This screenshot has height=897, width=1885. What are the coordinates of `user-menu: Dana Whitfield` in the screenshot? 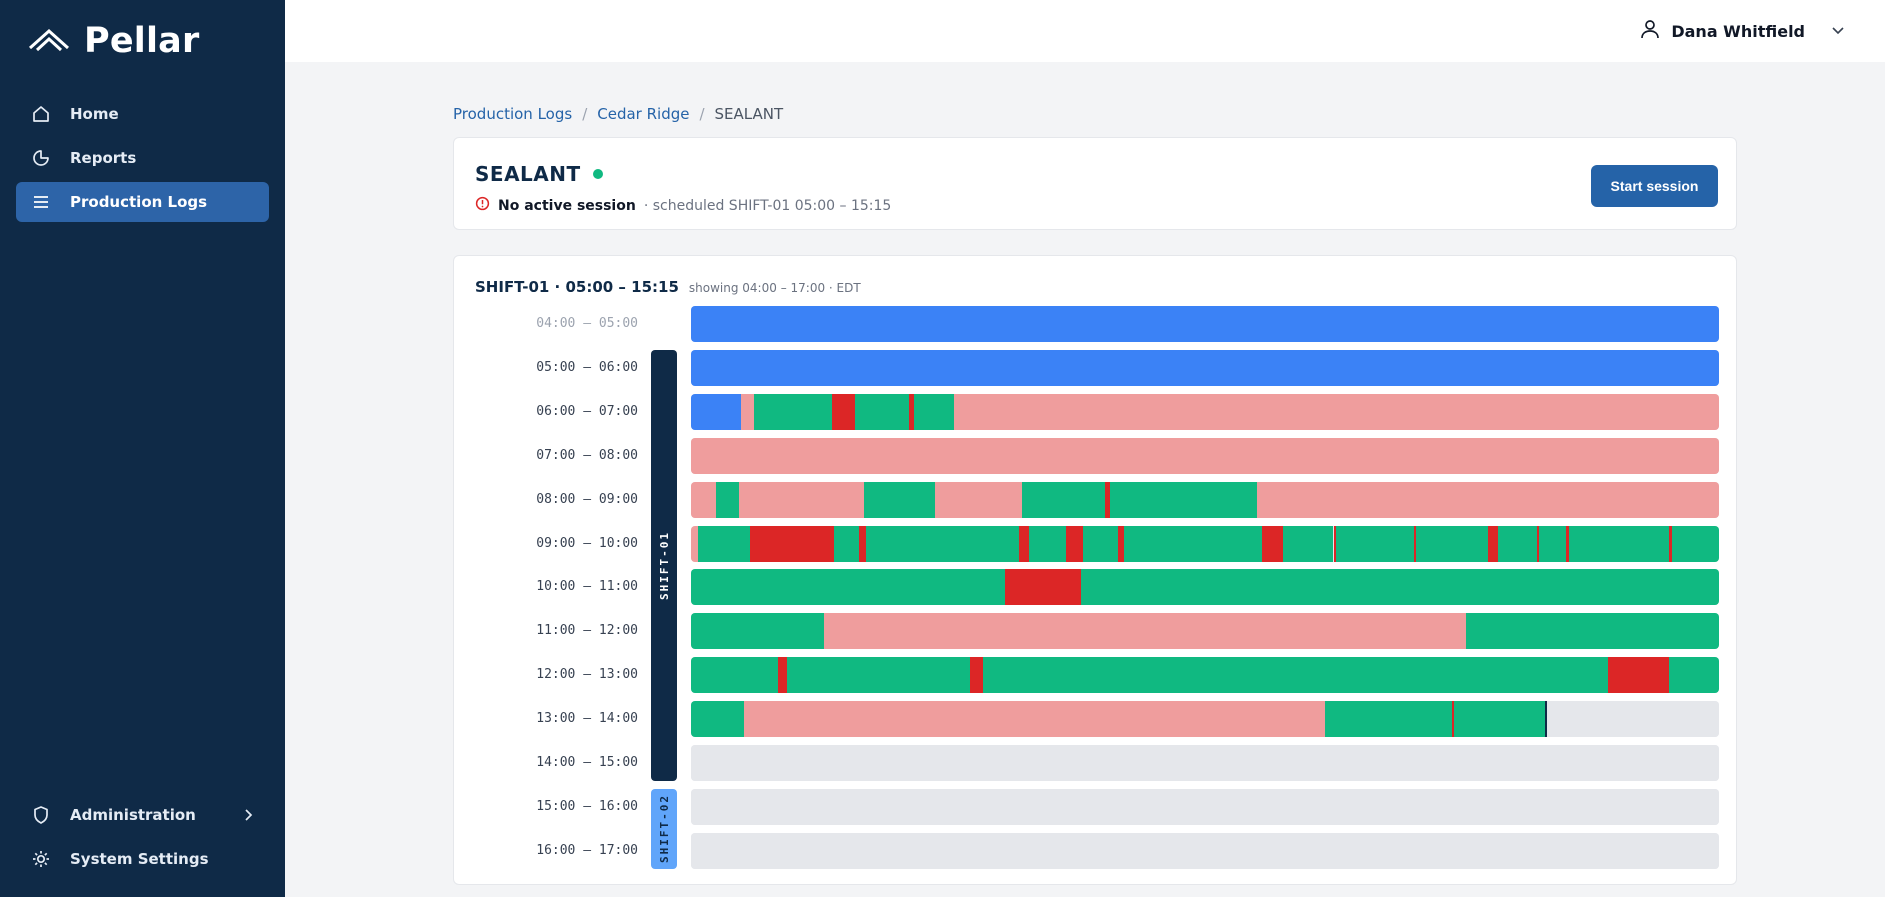 It's located at (1742, 31).